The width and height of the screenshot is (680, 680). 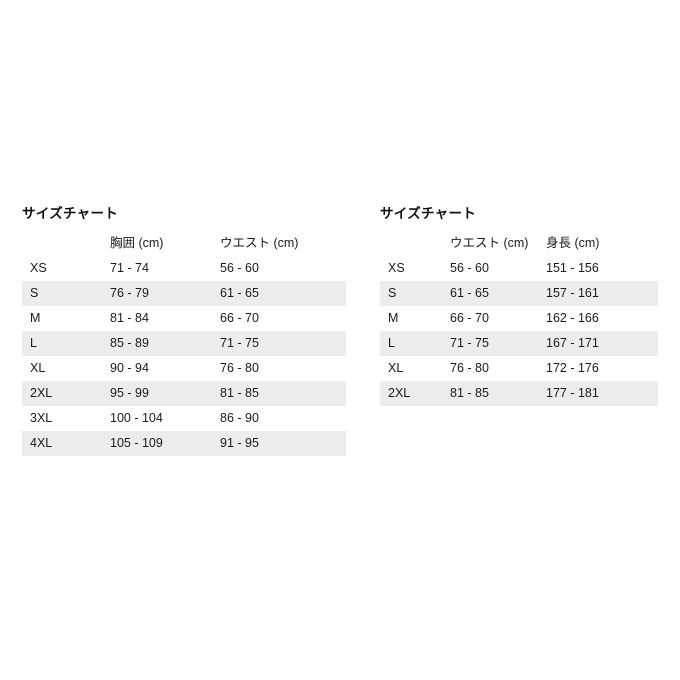 I want to click on size-chart-right-title: サイズチャート, so click(x=428, y=213).